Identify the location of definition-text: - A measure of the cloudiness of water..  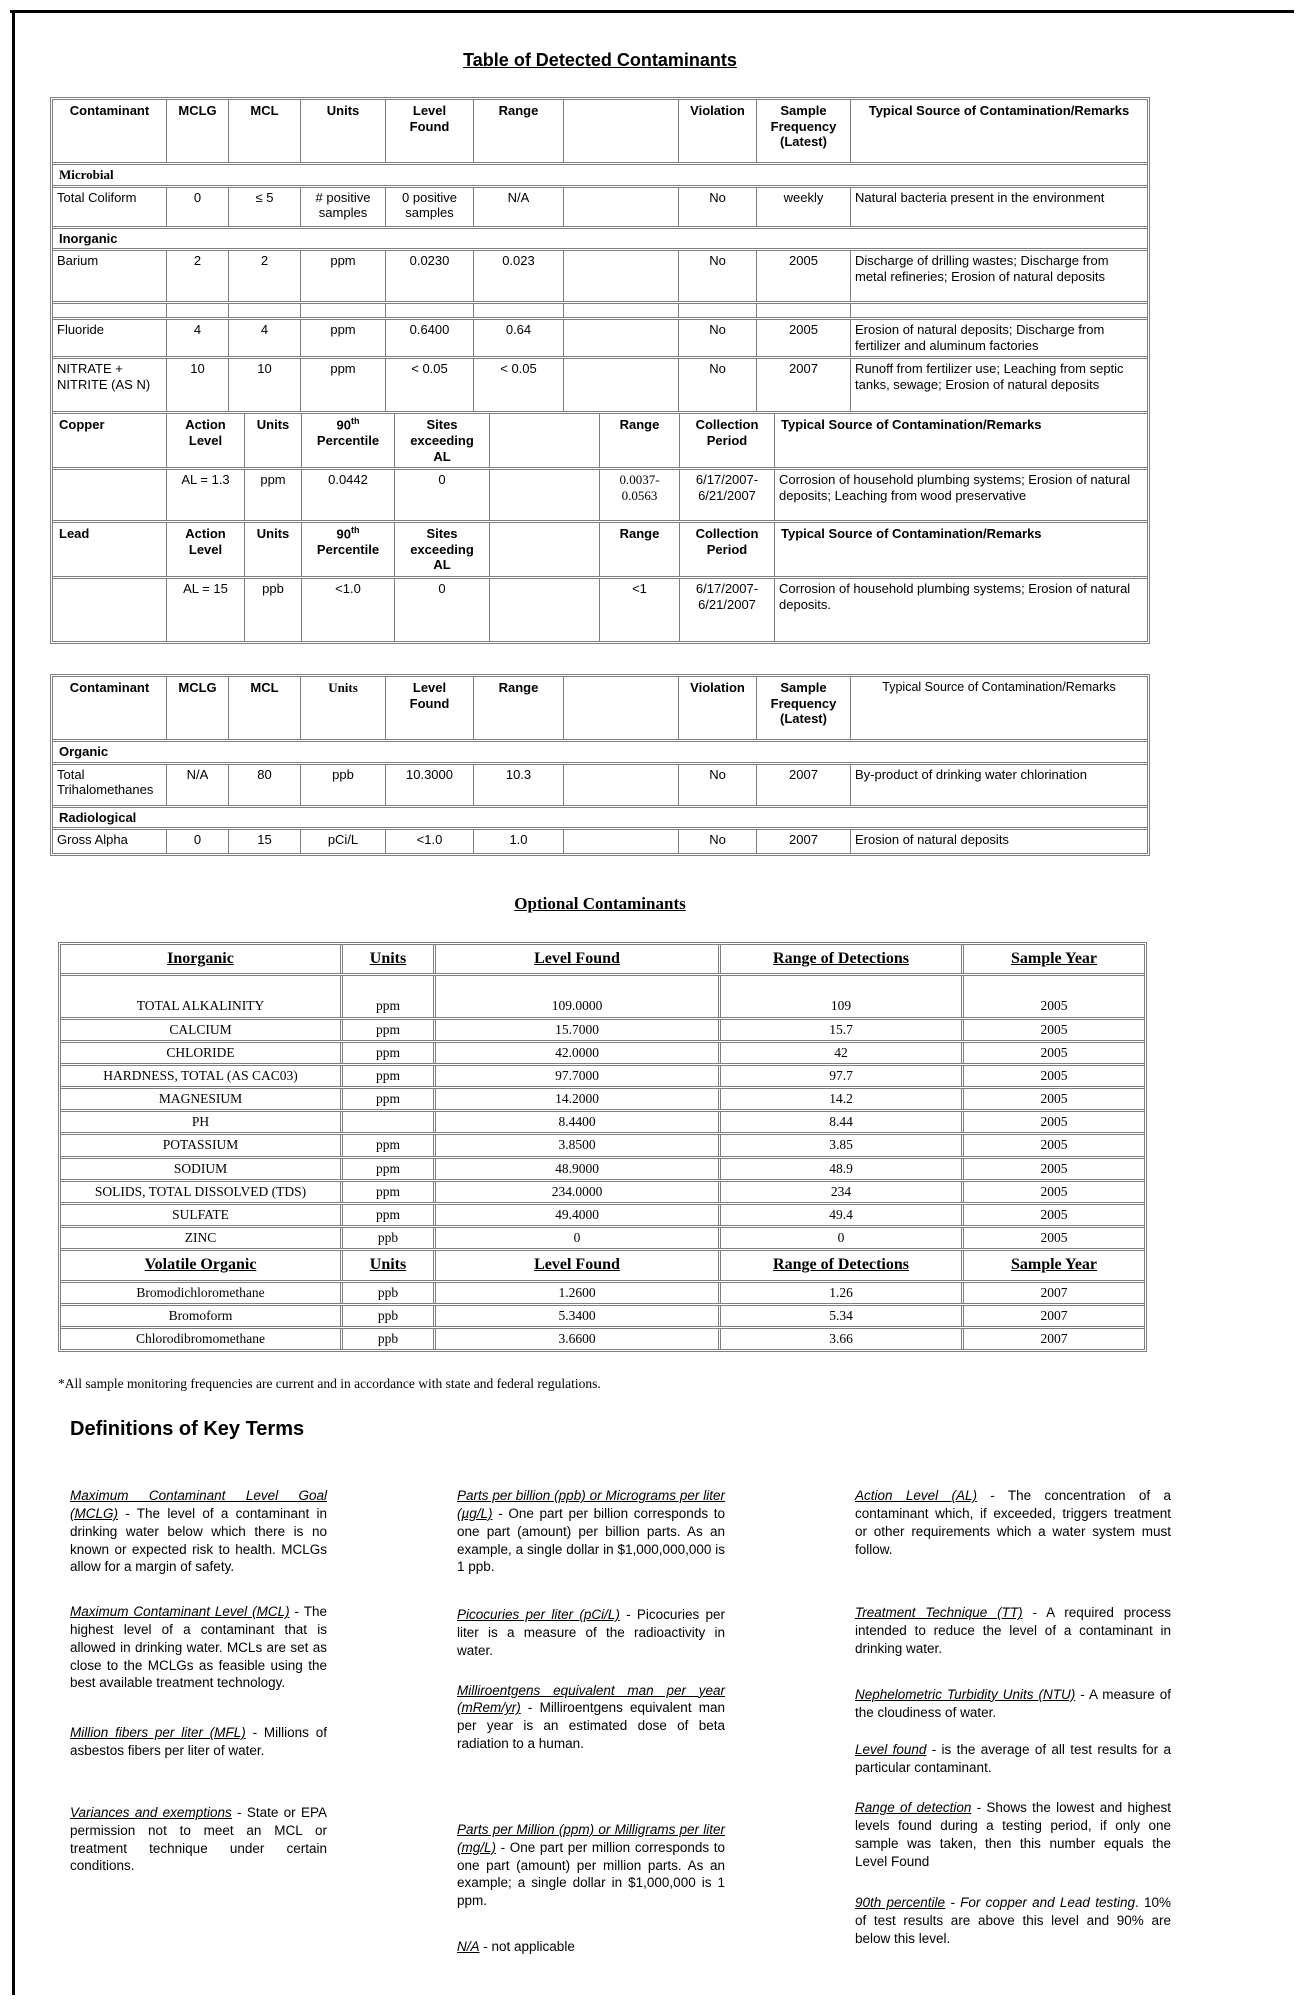
(1013, 1703).